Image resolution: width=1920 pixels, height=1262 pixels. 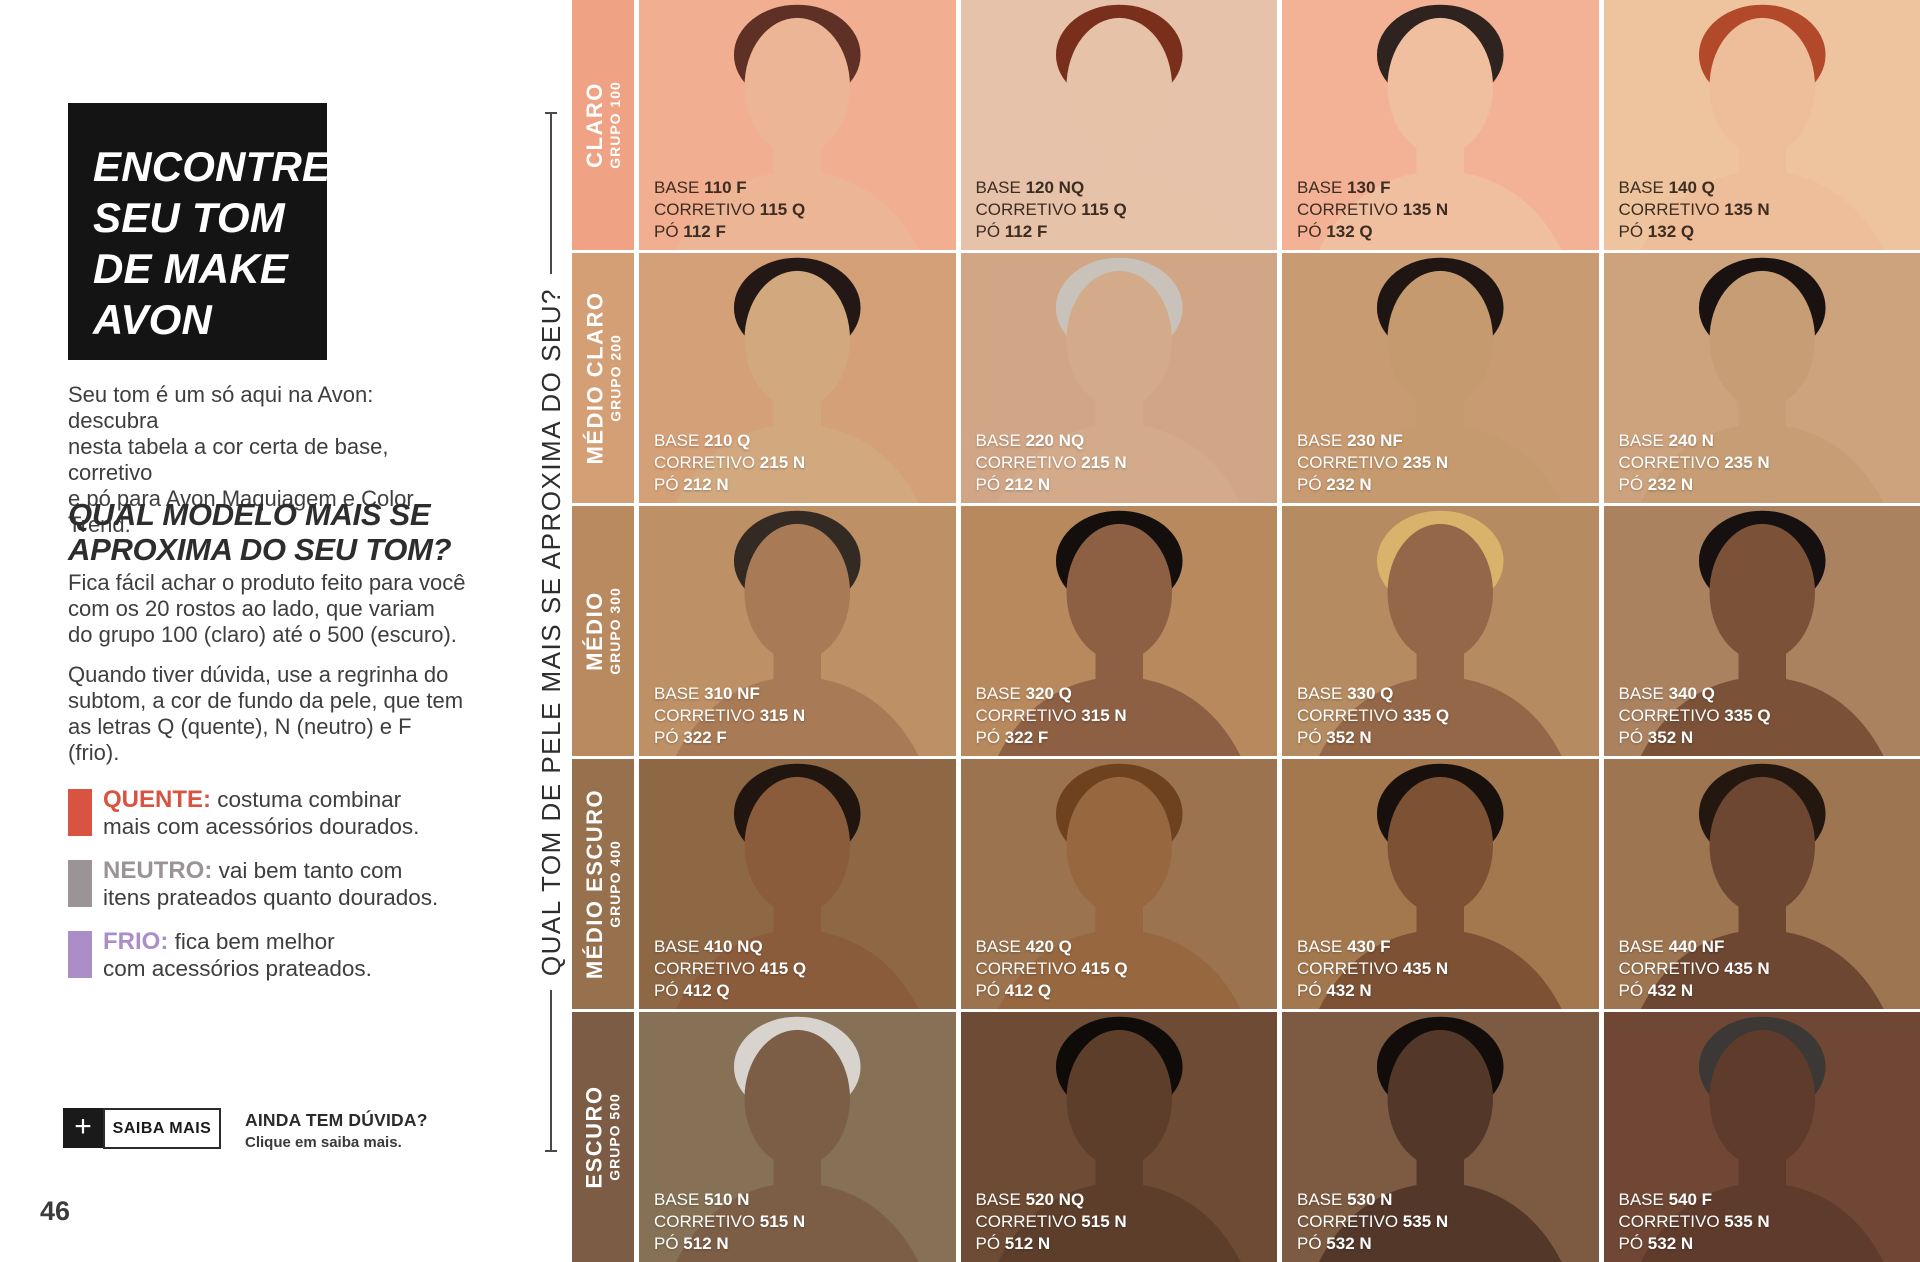 What do you see at coordinates (212, 243) in the screenshot?
I see `page-title: ENCONTRE SEU TOM DE MAKE AVON` at bounding box center [212, 243].